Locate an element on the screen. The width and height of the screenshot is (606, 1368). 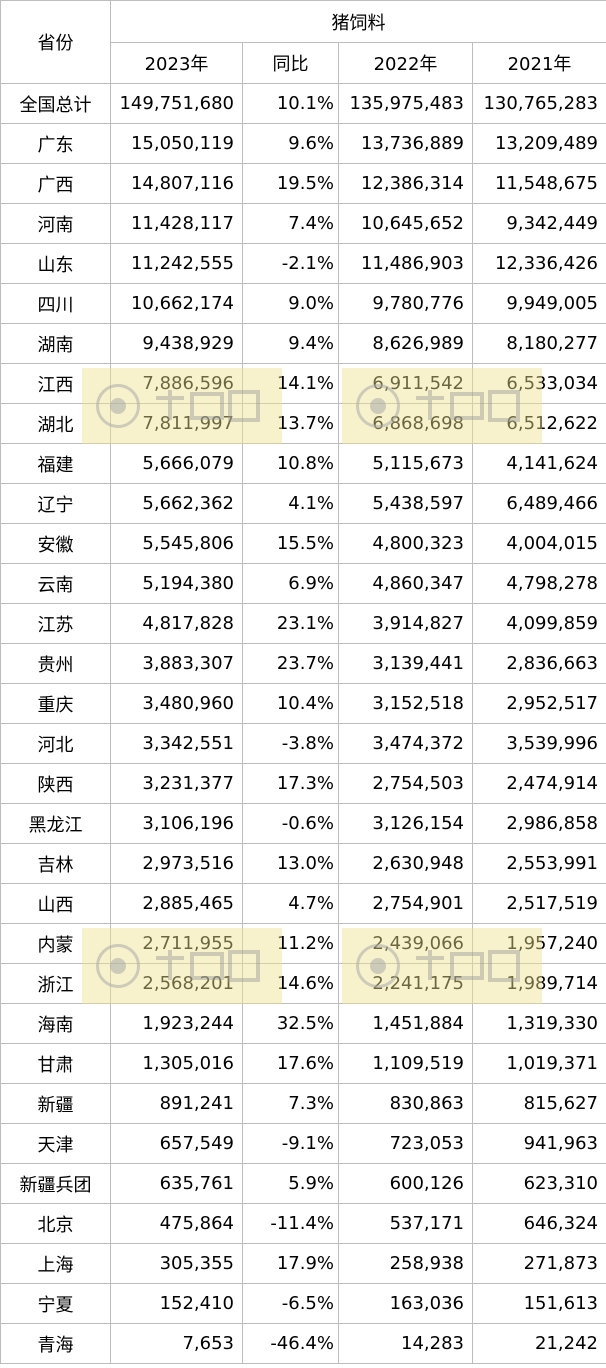
value-2023-cell: 657,549 is located at coordinates (176, 1143).